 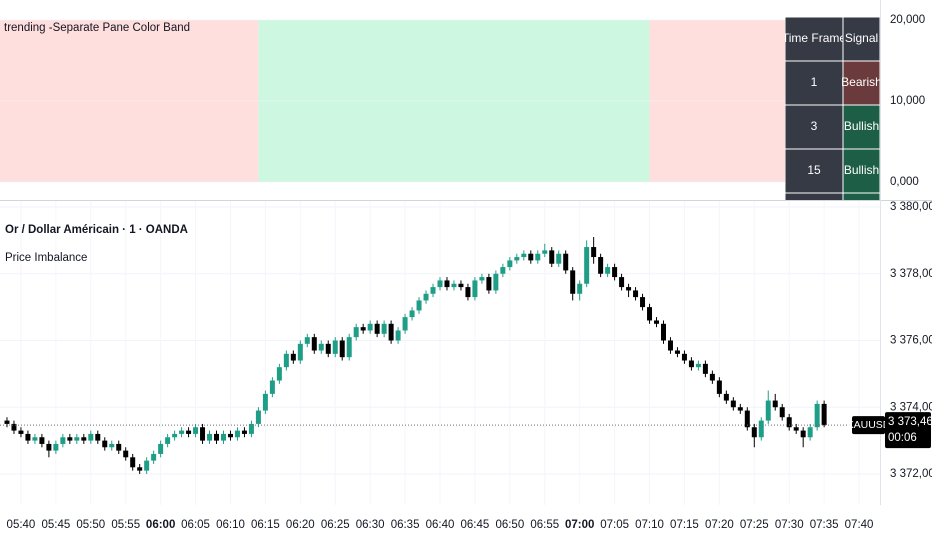 What do you see at coordinates (544, 525) in the screenshot?
I see `x-tick-label: 06:55` at bounding box center [544, 525].